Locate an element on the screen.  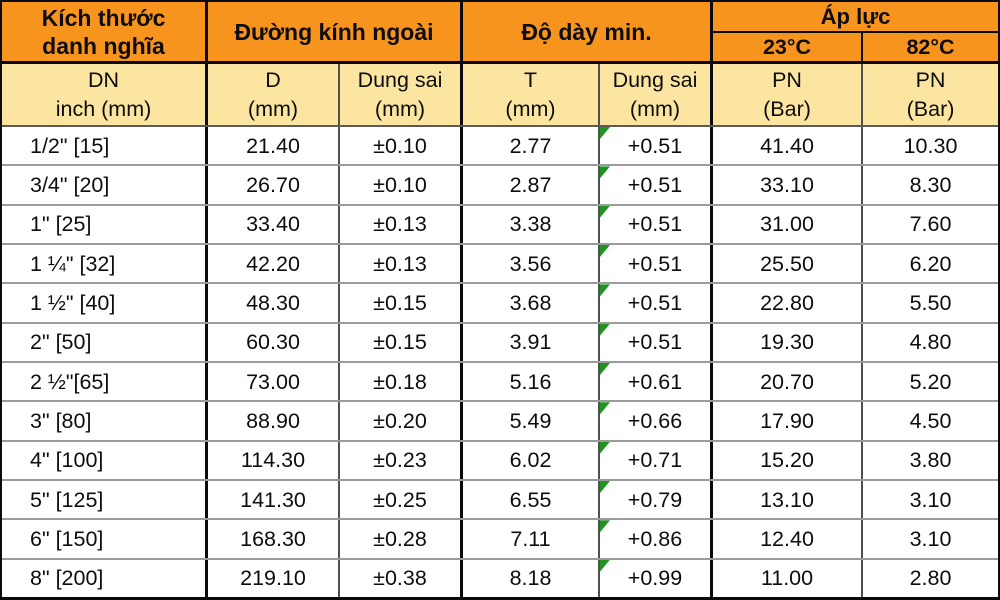
subheader-t: T (mm) is located at coordinates (531, 94).